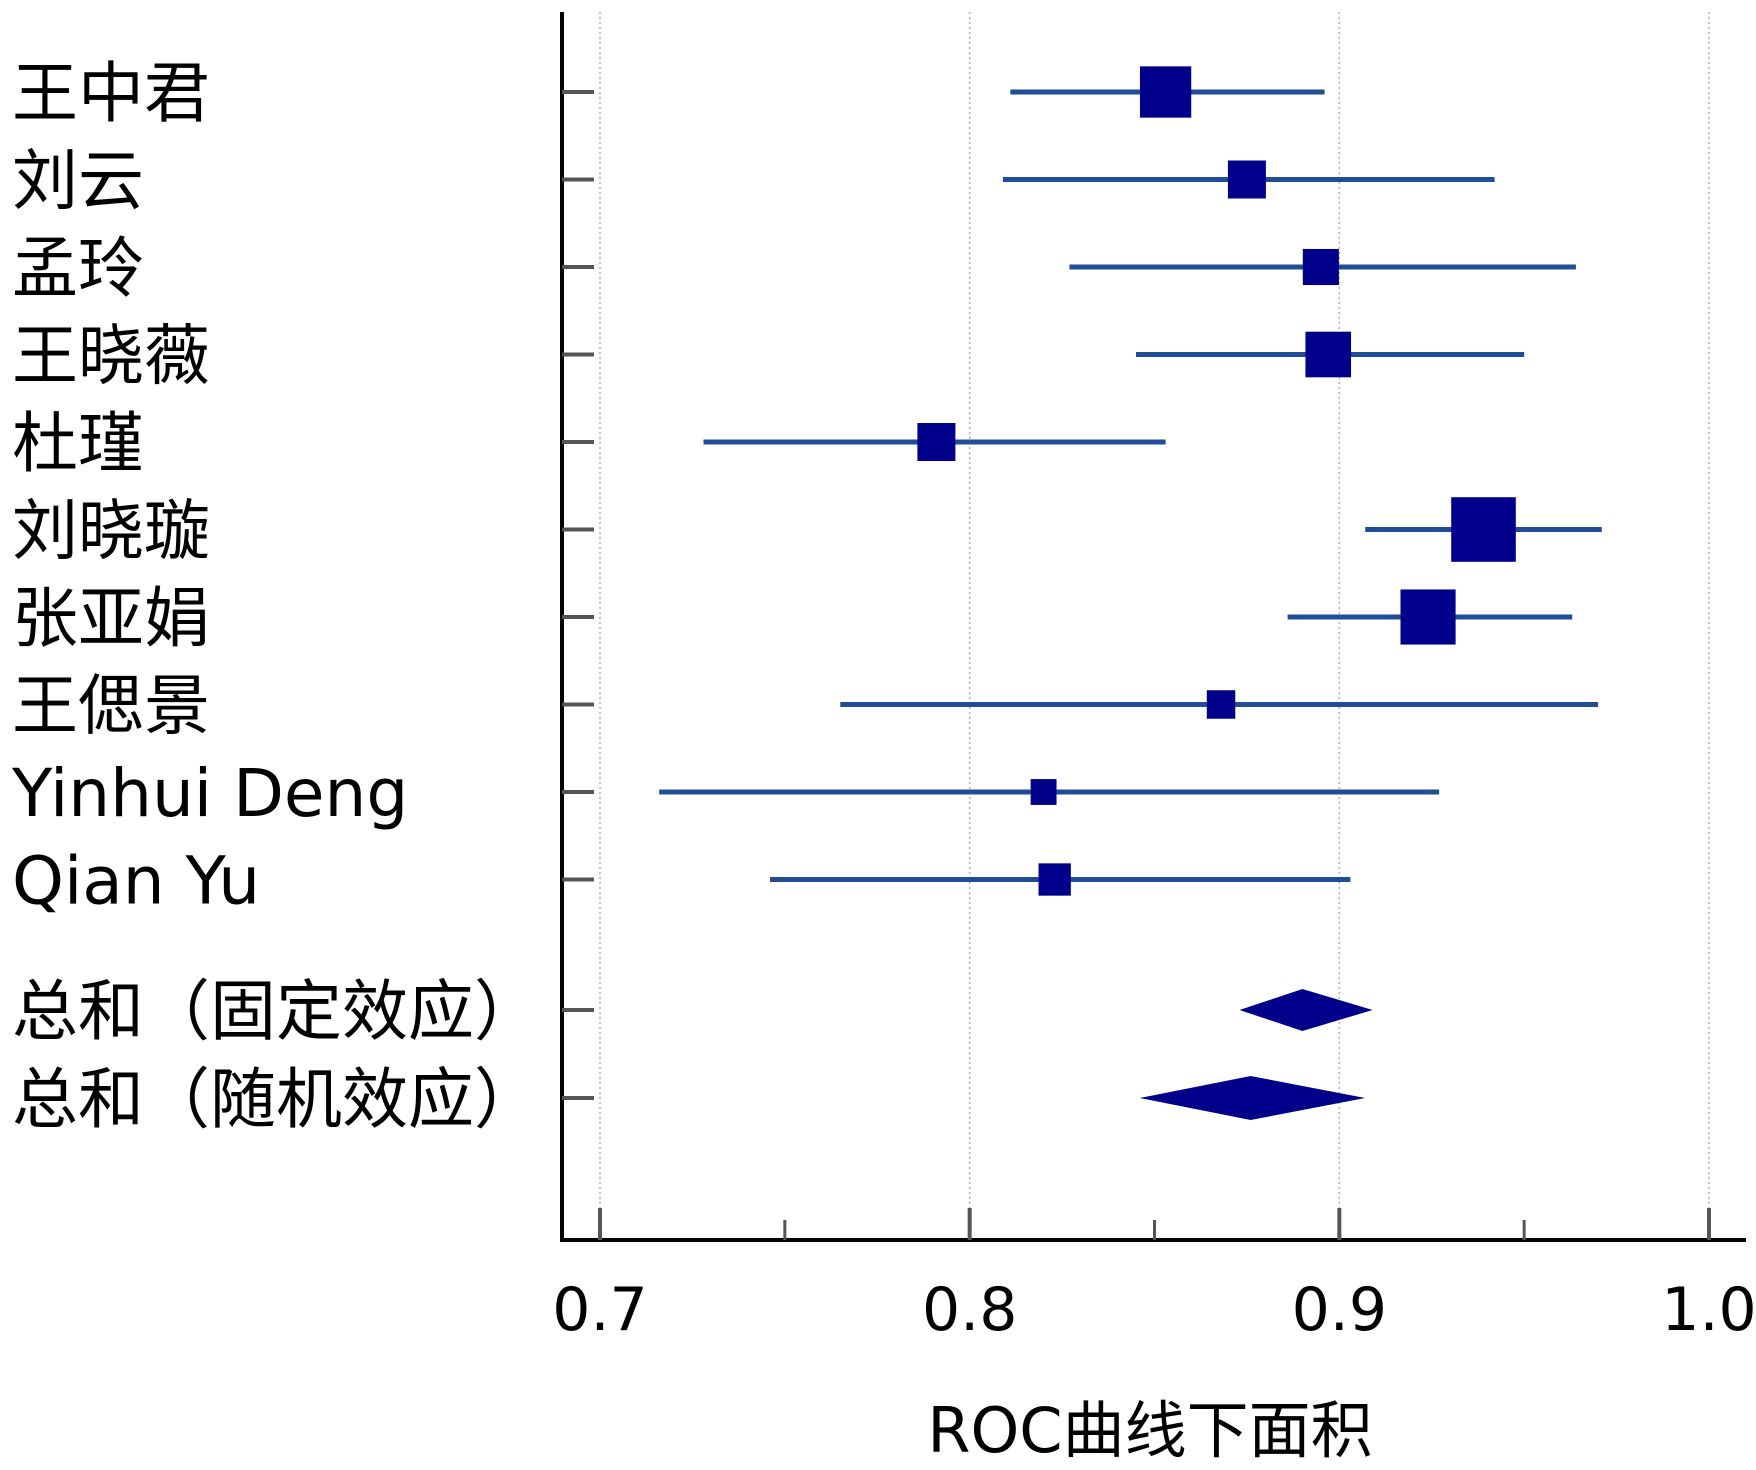  I want to click on study-label: 王中君, so click(111, 93).